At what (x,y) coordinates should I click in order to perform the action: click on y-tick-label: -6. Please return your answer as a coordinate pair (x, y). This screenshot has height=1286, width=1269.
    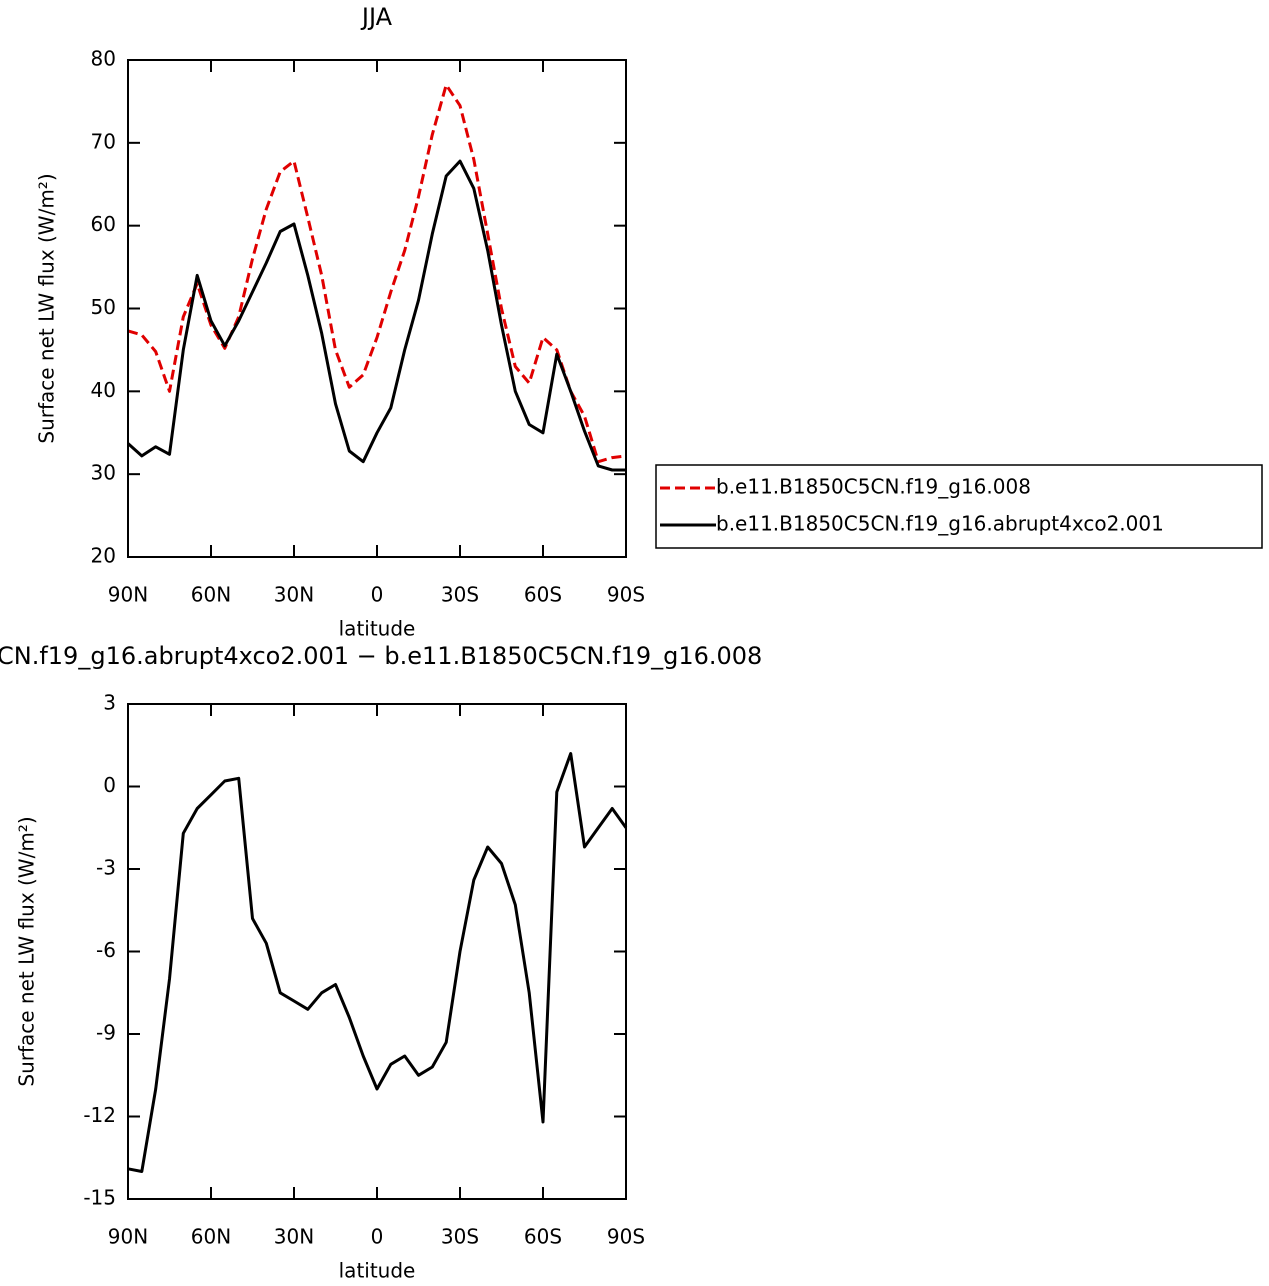
    Looking at the image, I should click on (106, 950).